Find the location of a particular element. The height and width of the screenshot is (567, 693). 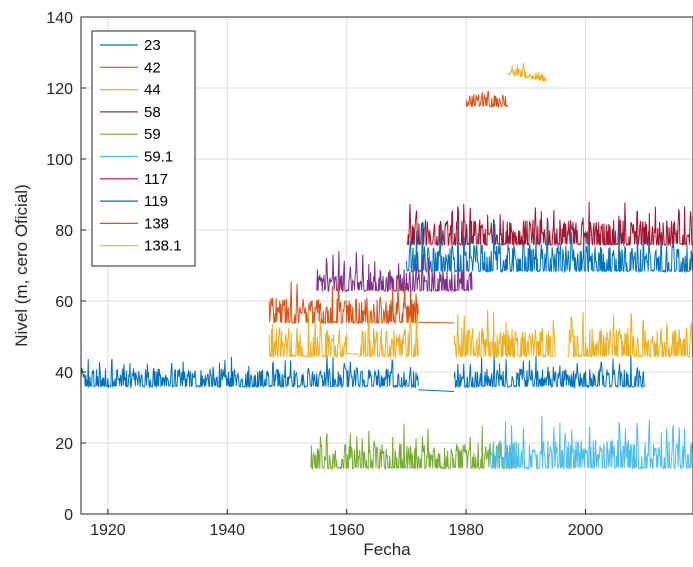

legend-label: 59.1 is located at coordinates (158, 157).